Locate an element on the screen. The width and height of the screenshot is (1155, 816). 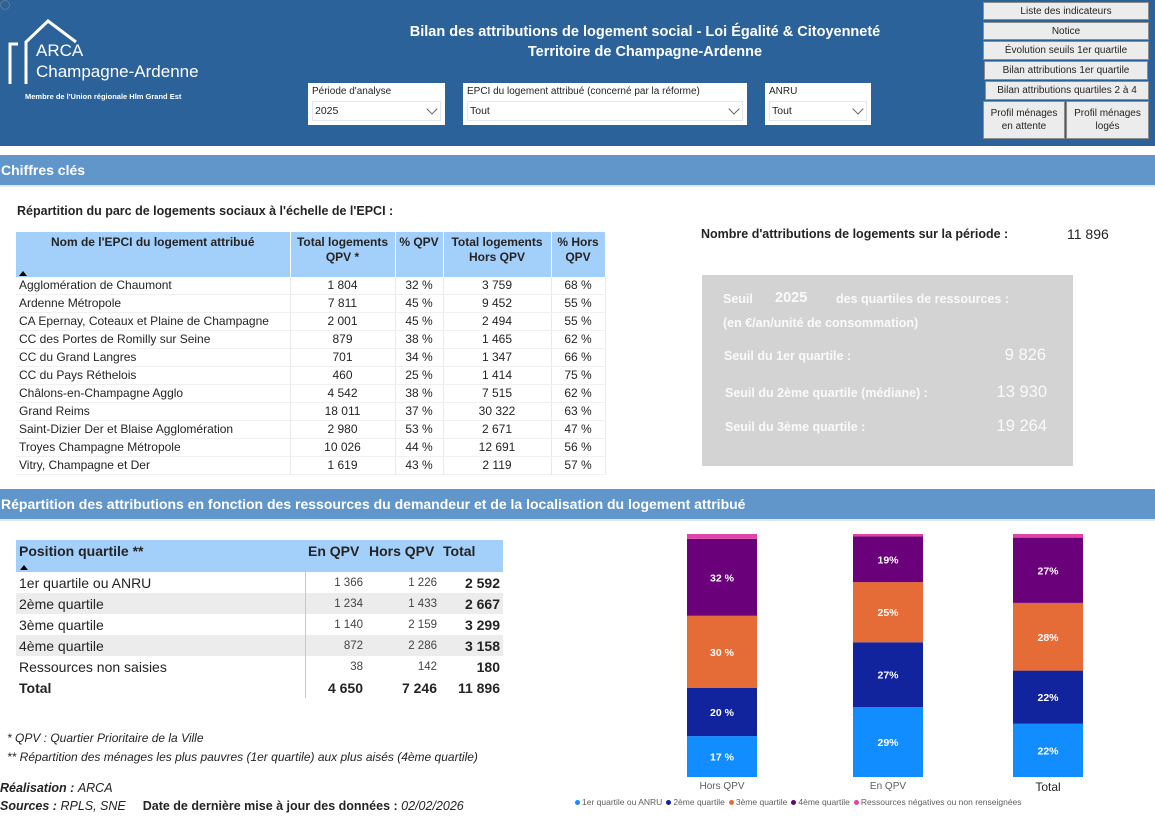
slicer-value: Tout is located at coordinates (480, 111).